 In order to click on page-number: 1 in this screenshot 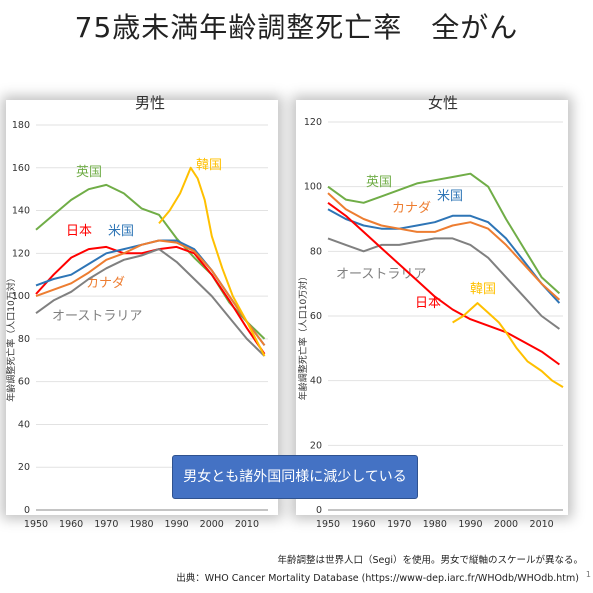, I will do `click(588, 574)`.